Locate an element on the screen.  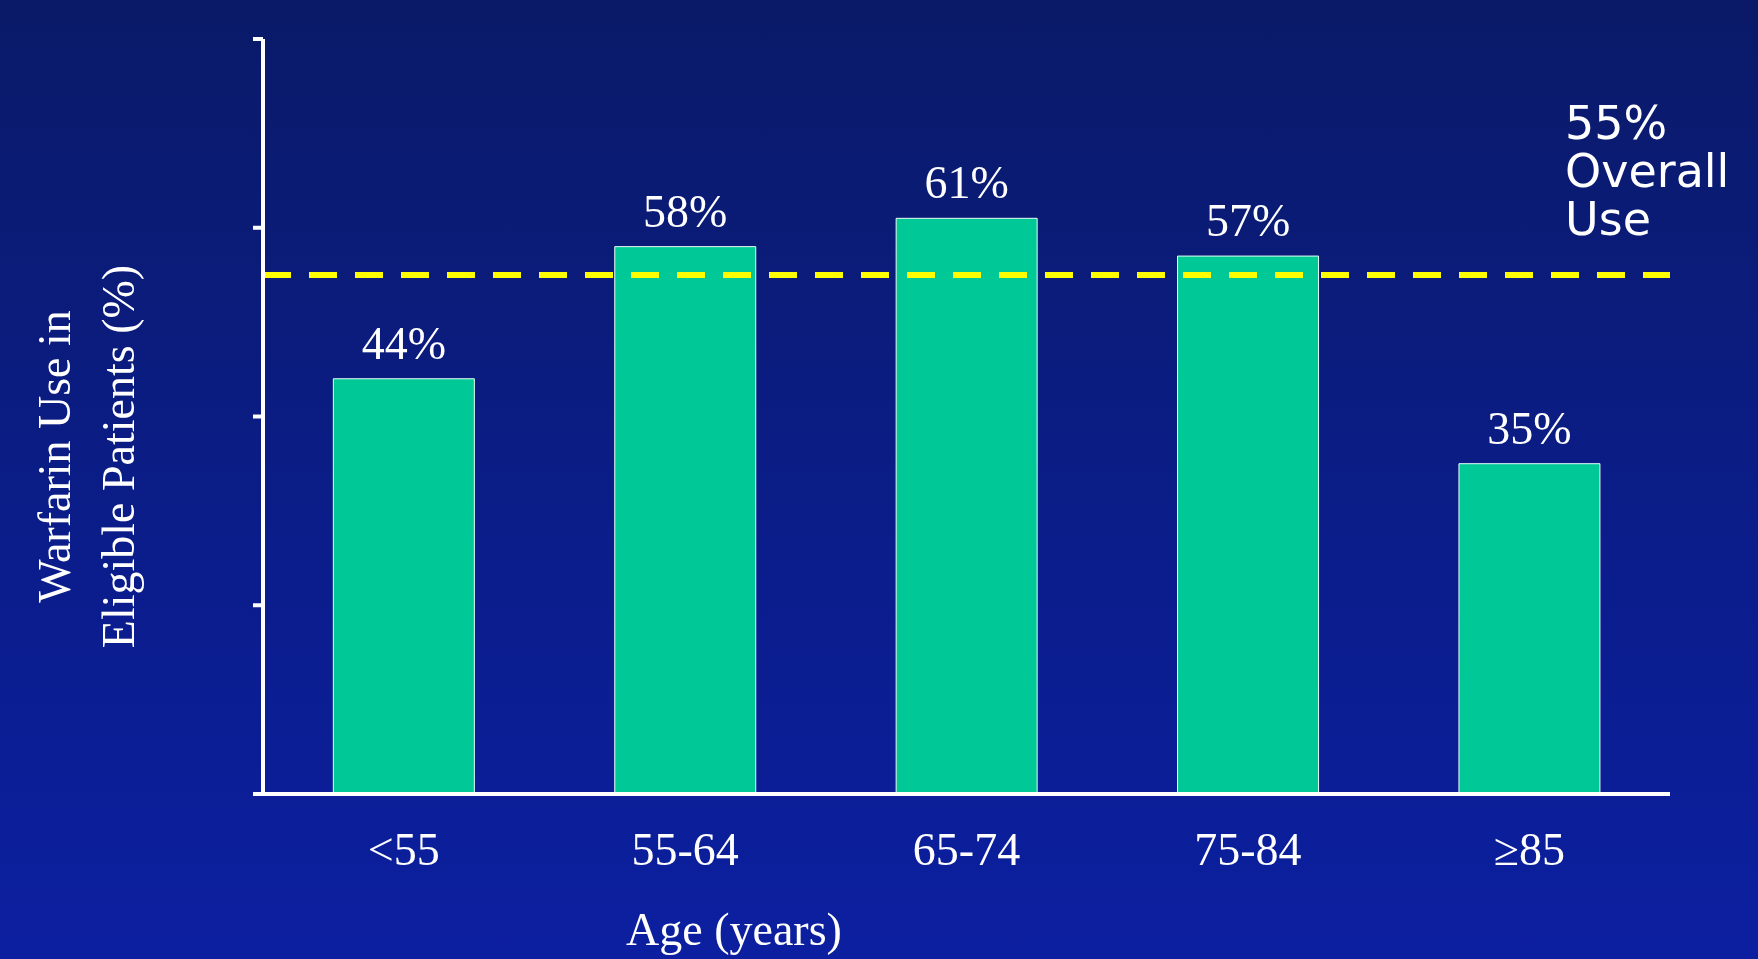
x-tick-label: 65-74 is located at coordinates (966, 849).